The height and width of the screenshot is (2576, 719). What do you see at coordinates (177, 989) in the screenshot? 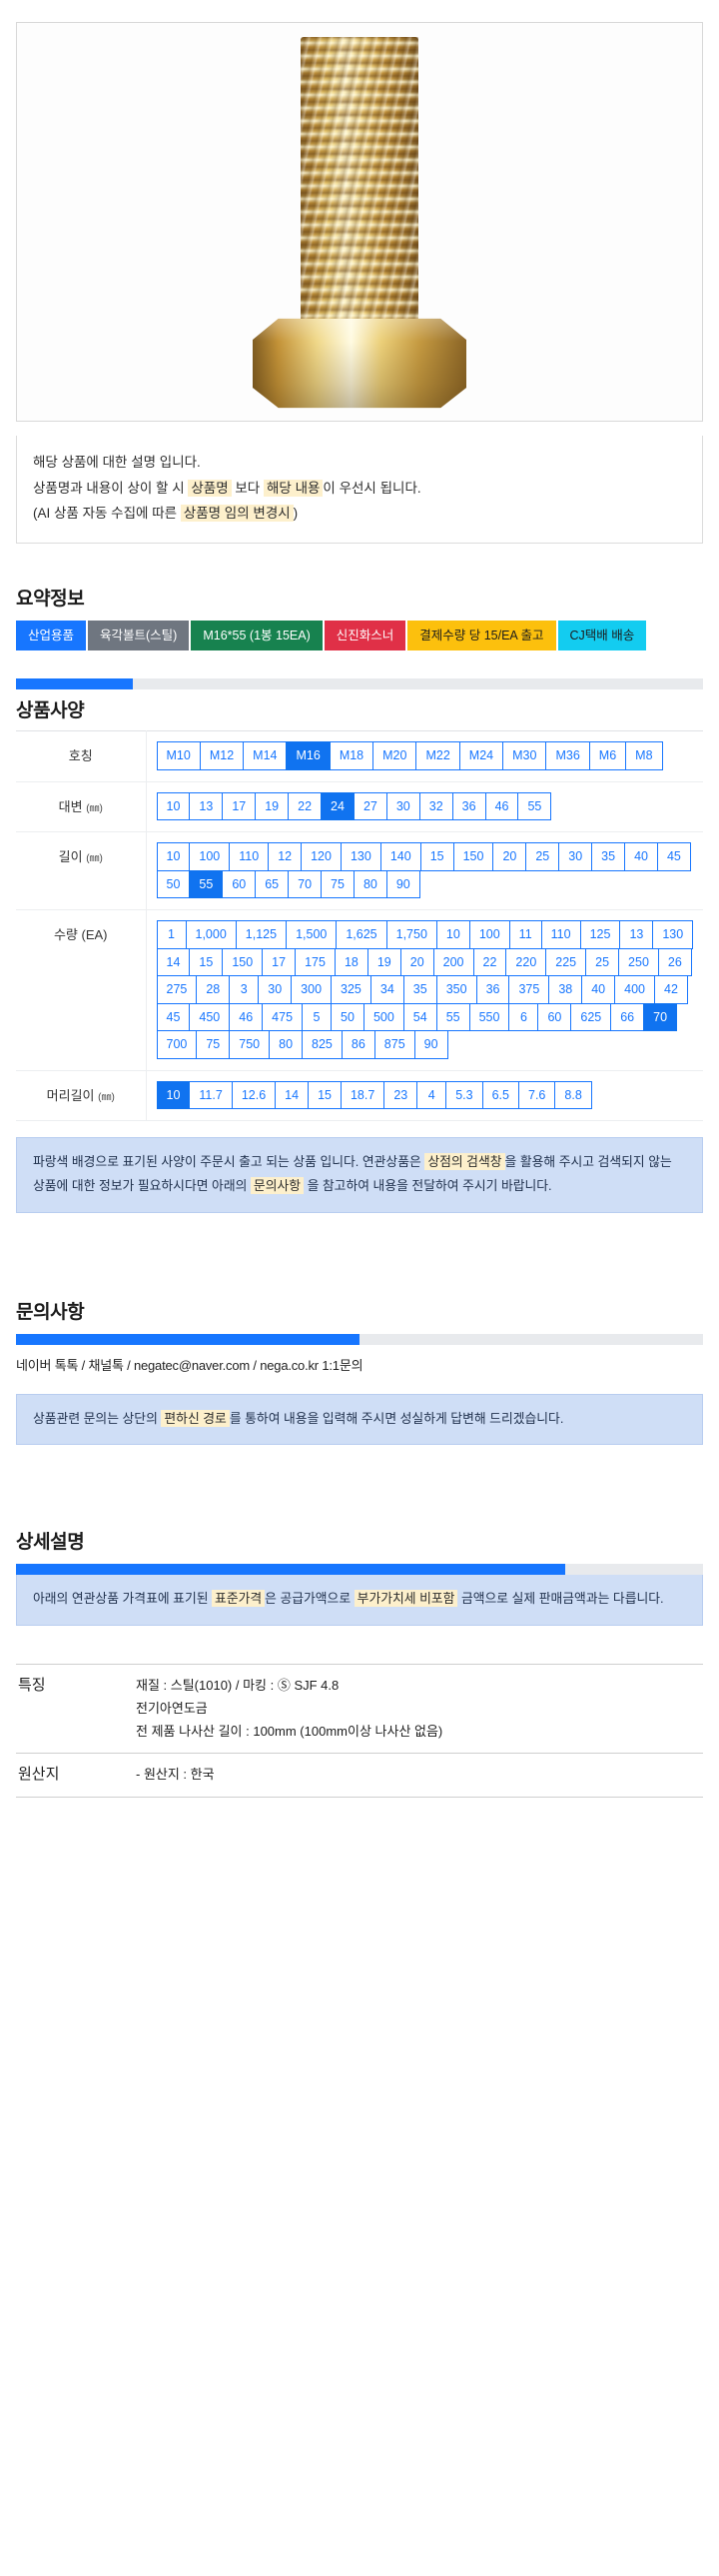
I see `spec-chip: 275` at bounding box center [177, 989].